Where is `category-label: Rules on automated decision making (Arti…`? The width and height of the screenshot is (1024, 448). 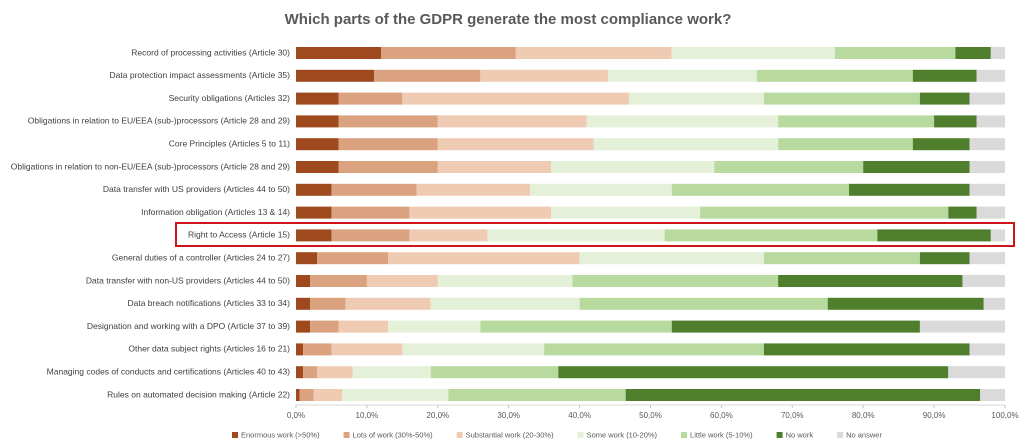 category-label: Rules on automated decision making (Arti… is located at coordinates (198, 394).